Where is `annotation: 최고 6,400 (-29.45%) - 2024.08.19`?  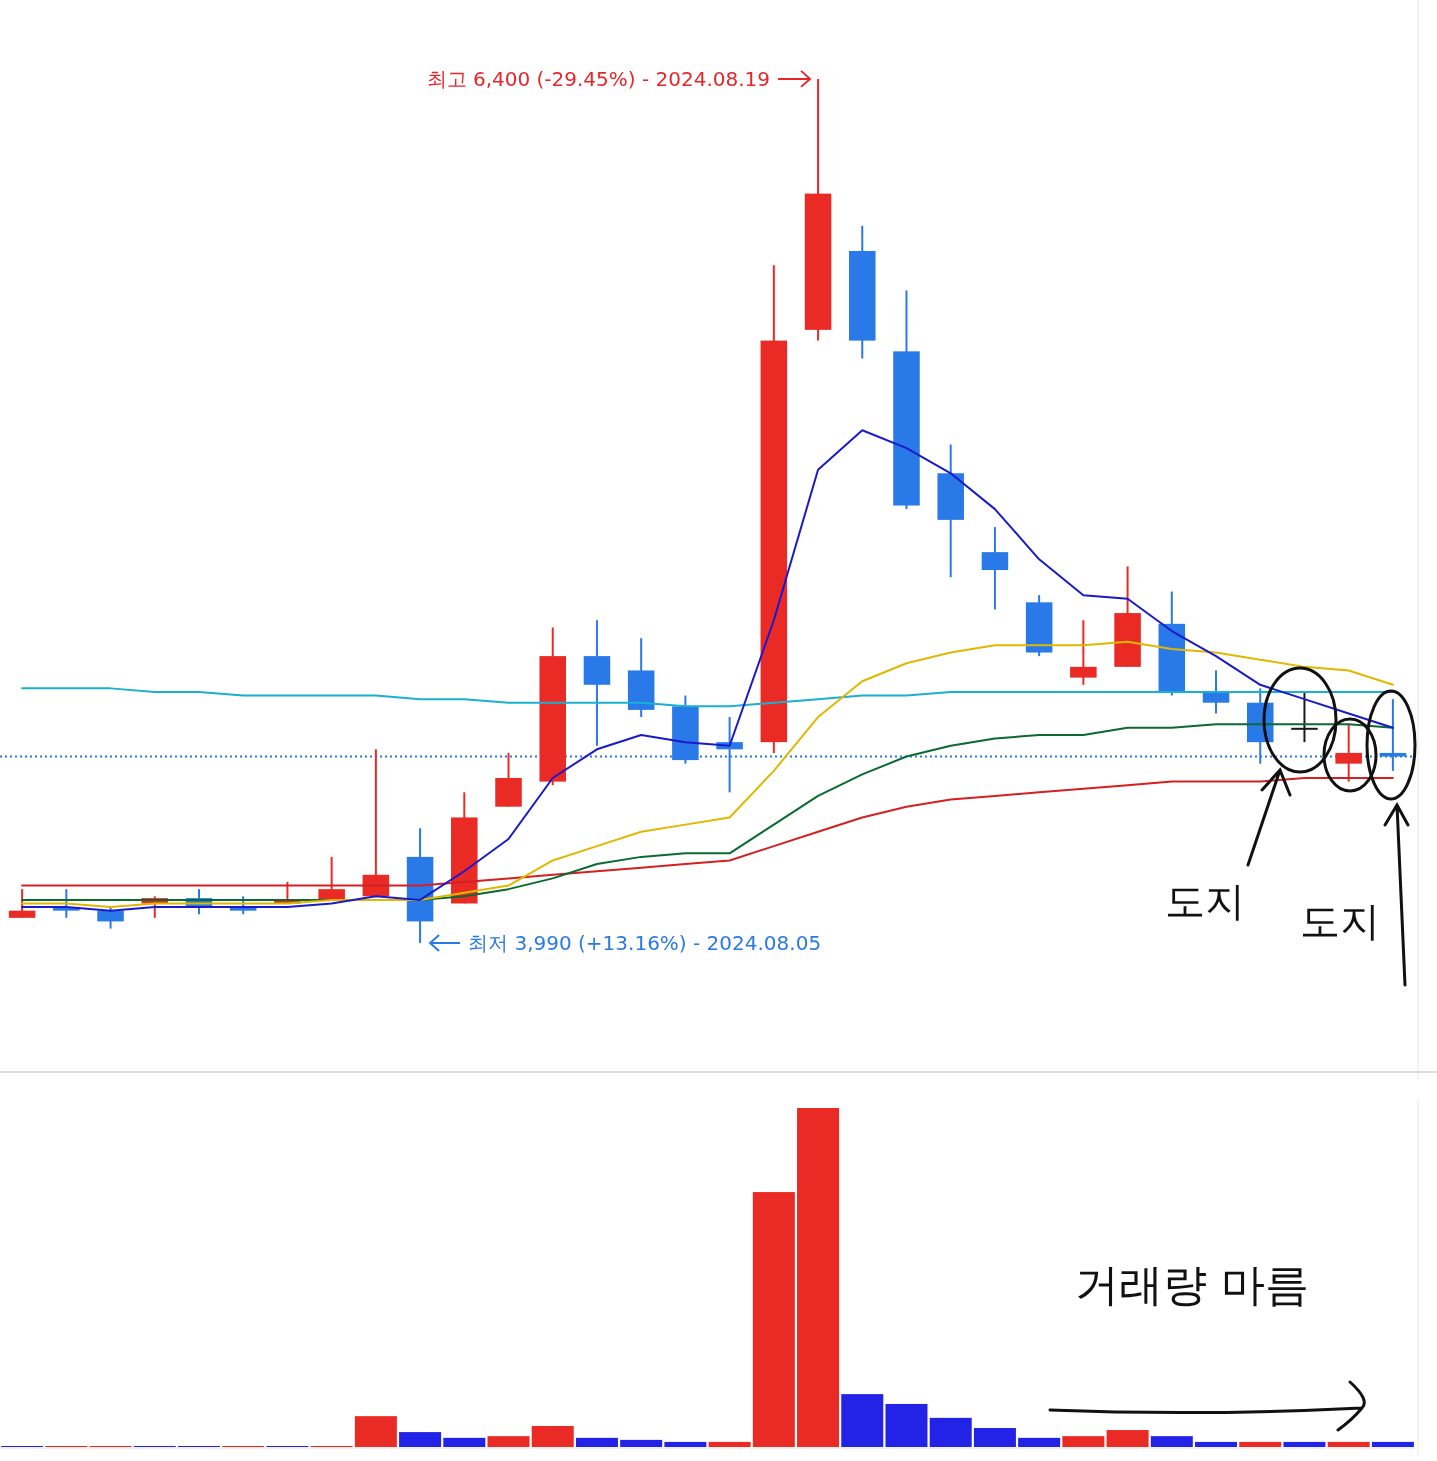
annotation: 최고 6,400 (-29.45%) - 2024.08.19 is located at coordinates (598, 78).